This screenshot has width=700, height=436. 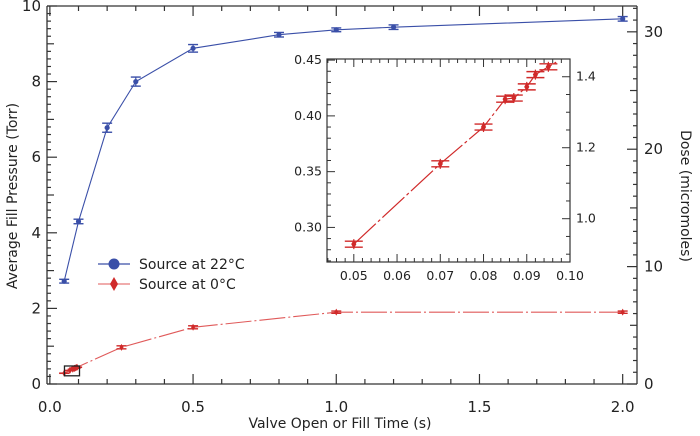 What do you see at coordinates (339, 424) in the screenshot?
I see `x-axis-title: Valve Open or Fill Time (s)` at bounding box center [339, 424].